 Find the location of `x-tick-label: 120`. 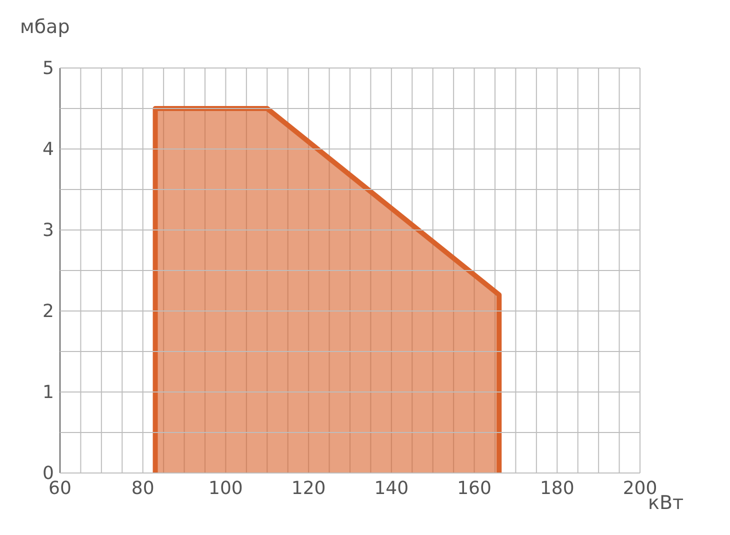

x-tick-label: 120 is located at coordinates (308, 488).